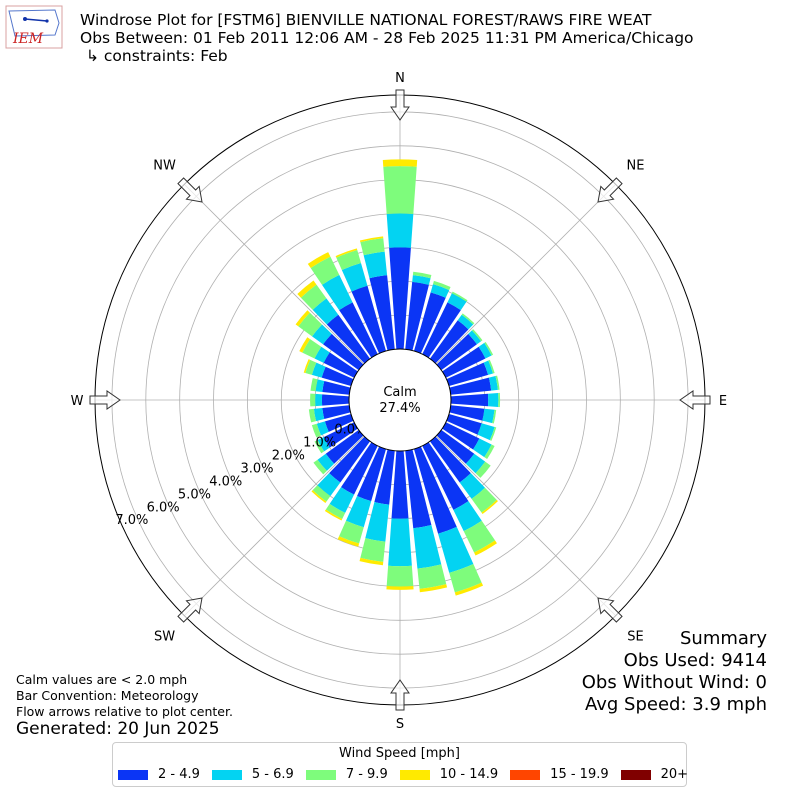 The image size is (800, 800). What do you see at coordinates (723, 401) in the screenshot?
I see `direction-label-e: E` at bounding box center [723, 401].